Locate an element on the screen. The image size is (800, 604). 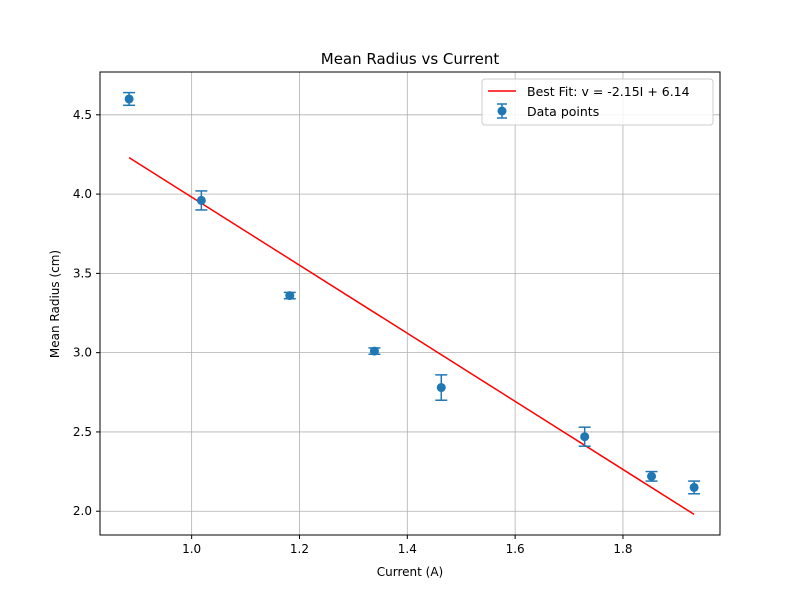
legend-swatch-marker is located at coordinates (502, 111).